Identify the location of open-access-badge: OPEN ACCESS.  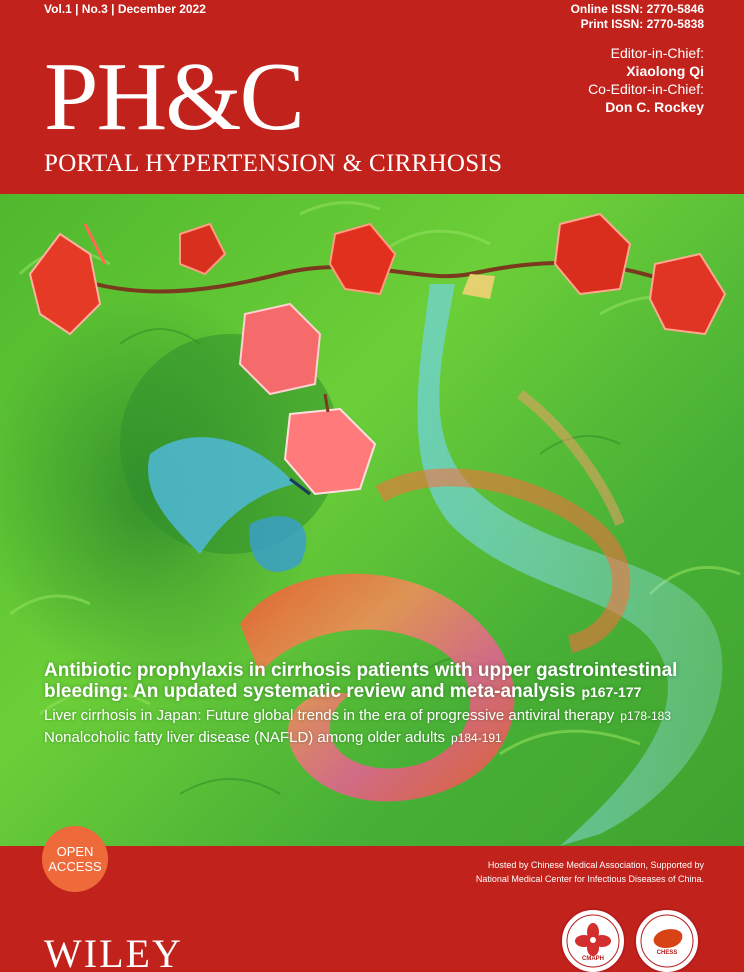
(75, 859).